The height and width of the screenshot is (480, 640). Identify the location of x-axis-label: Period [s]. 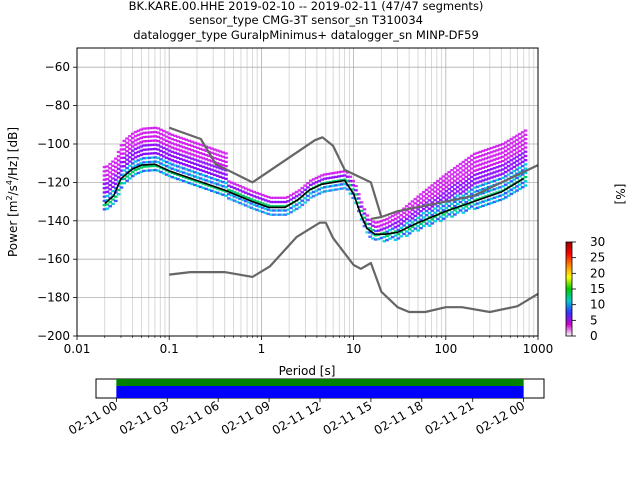
(307, 371).